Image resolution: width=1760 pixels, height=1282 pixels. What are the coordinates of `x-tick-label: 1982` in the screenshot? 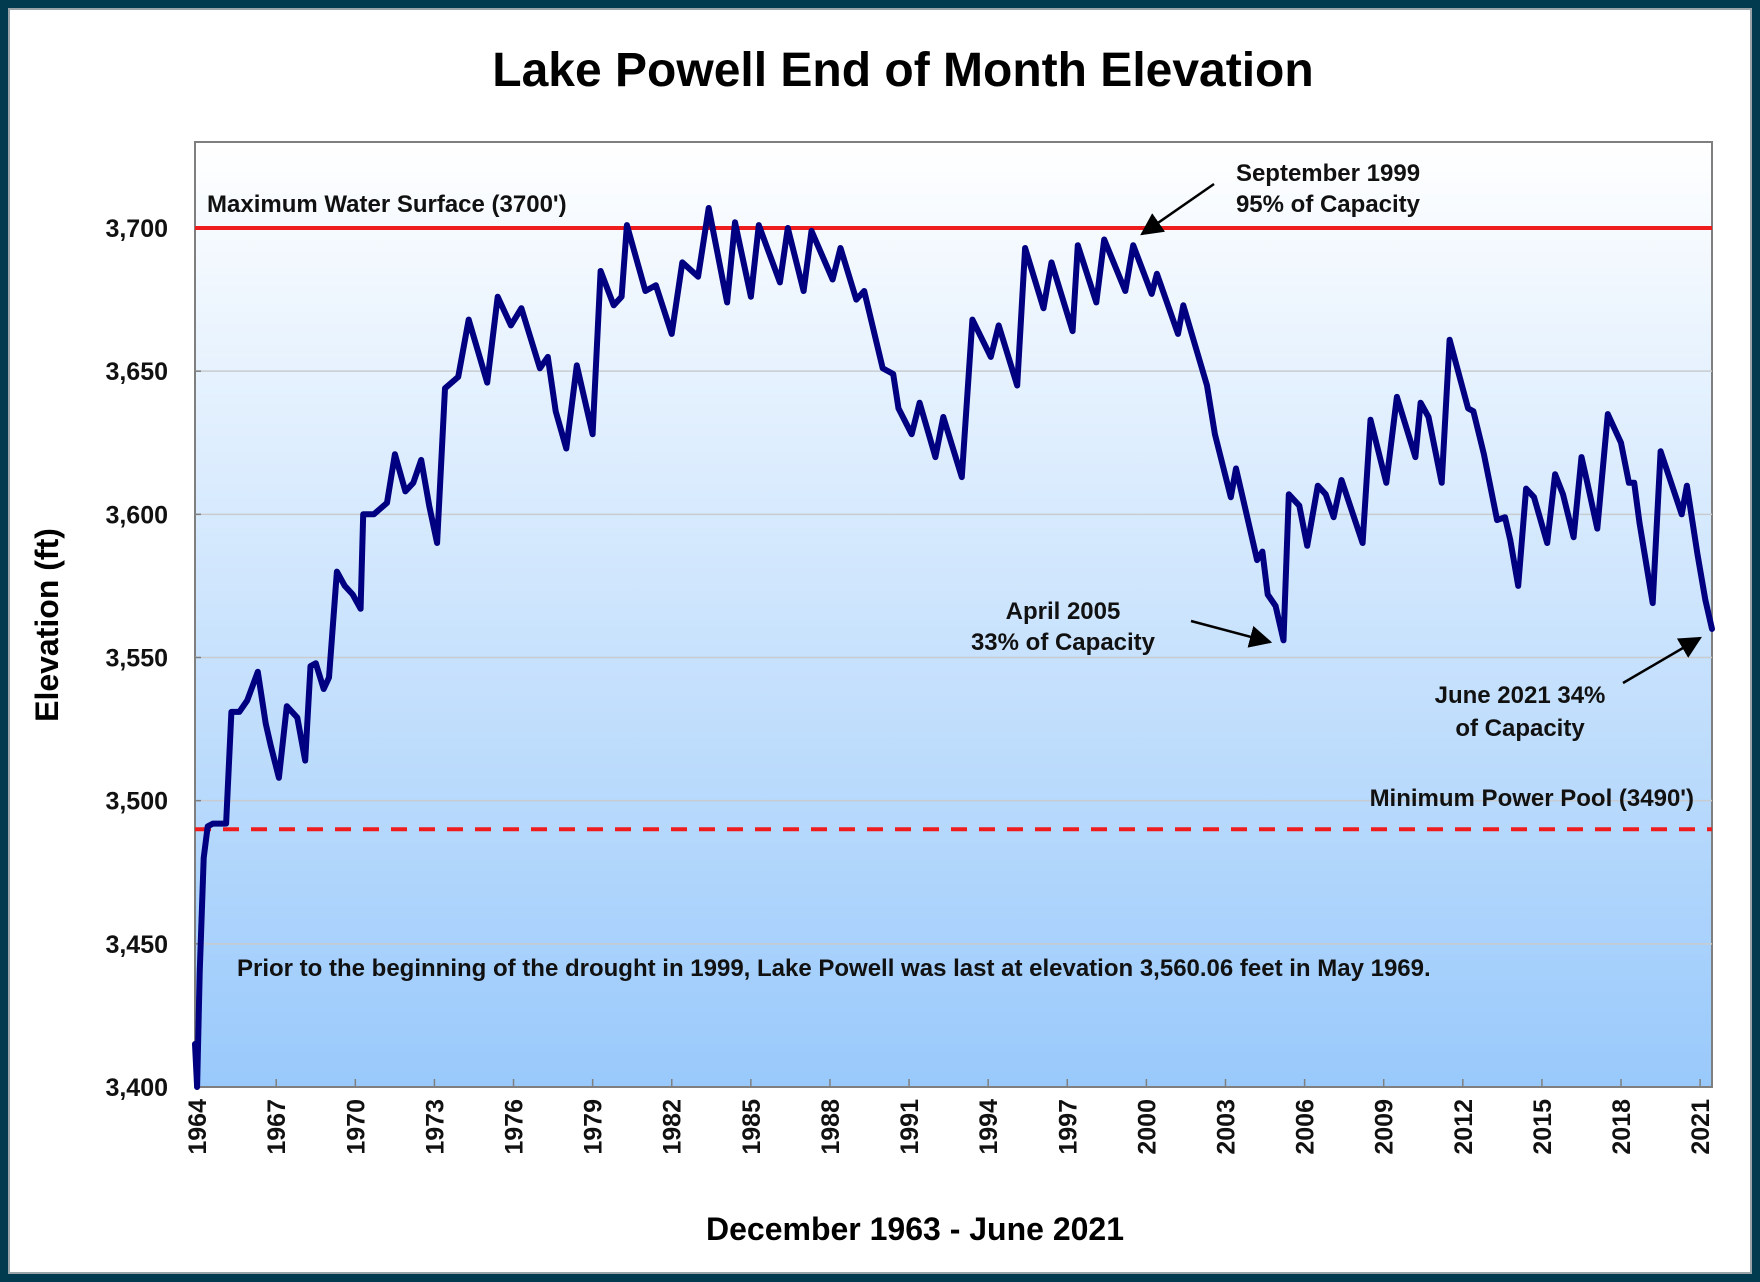 It's located at (673, 1127).